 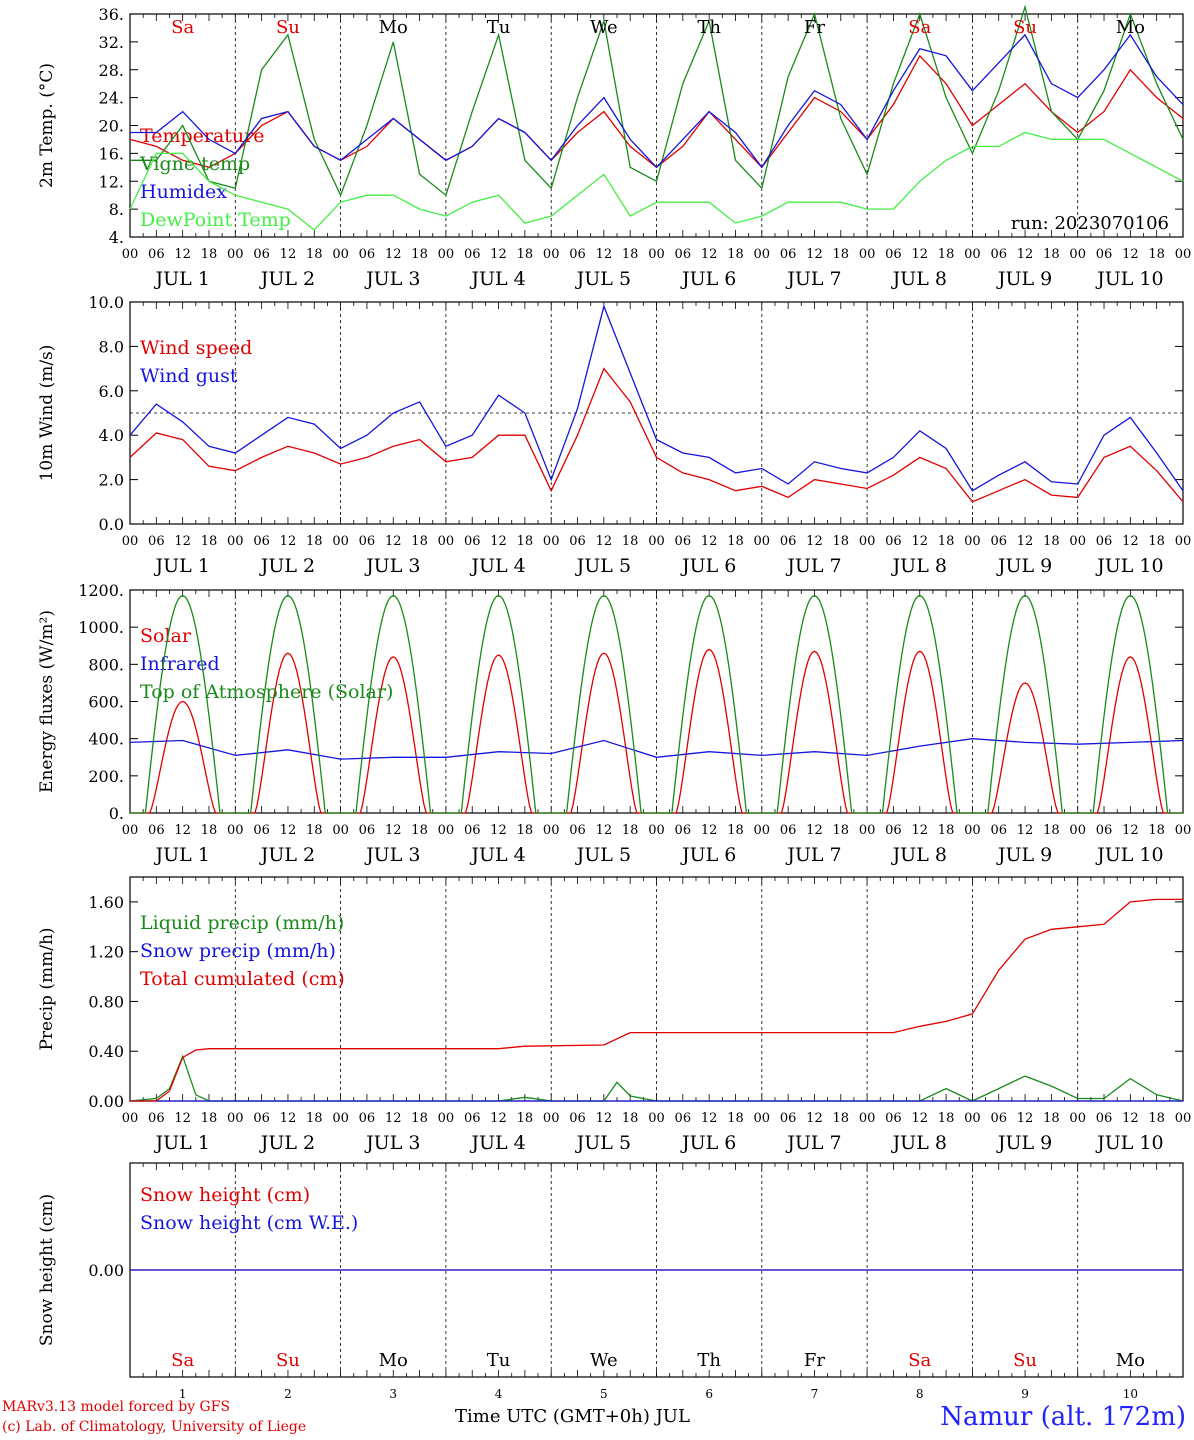 What do you see at coordinates (111, 153) in the screenshot?
I see `y-tick-label: 16.` at bounding box center [111, 153].